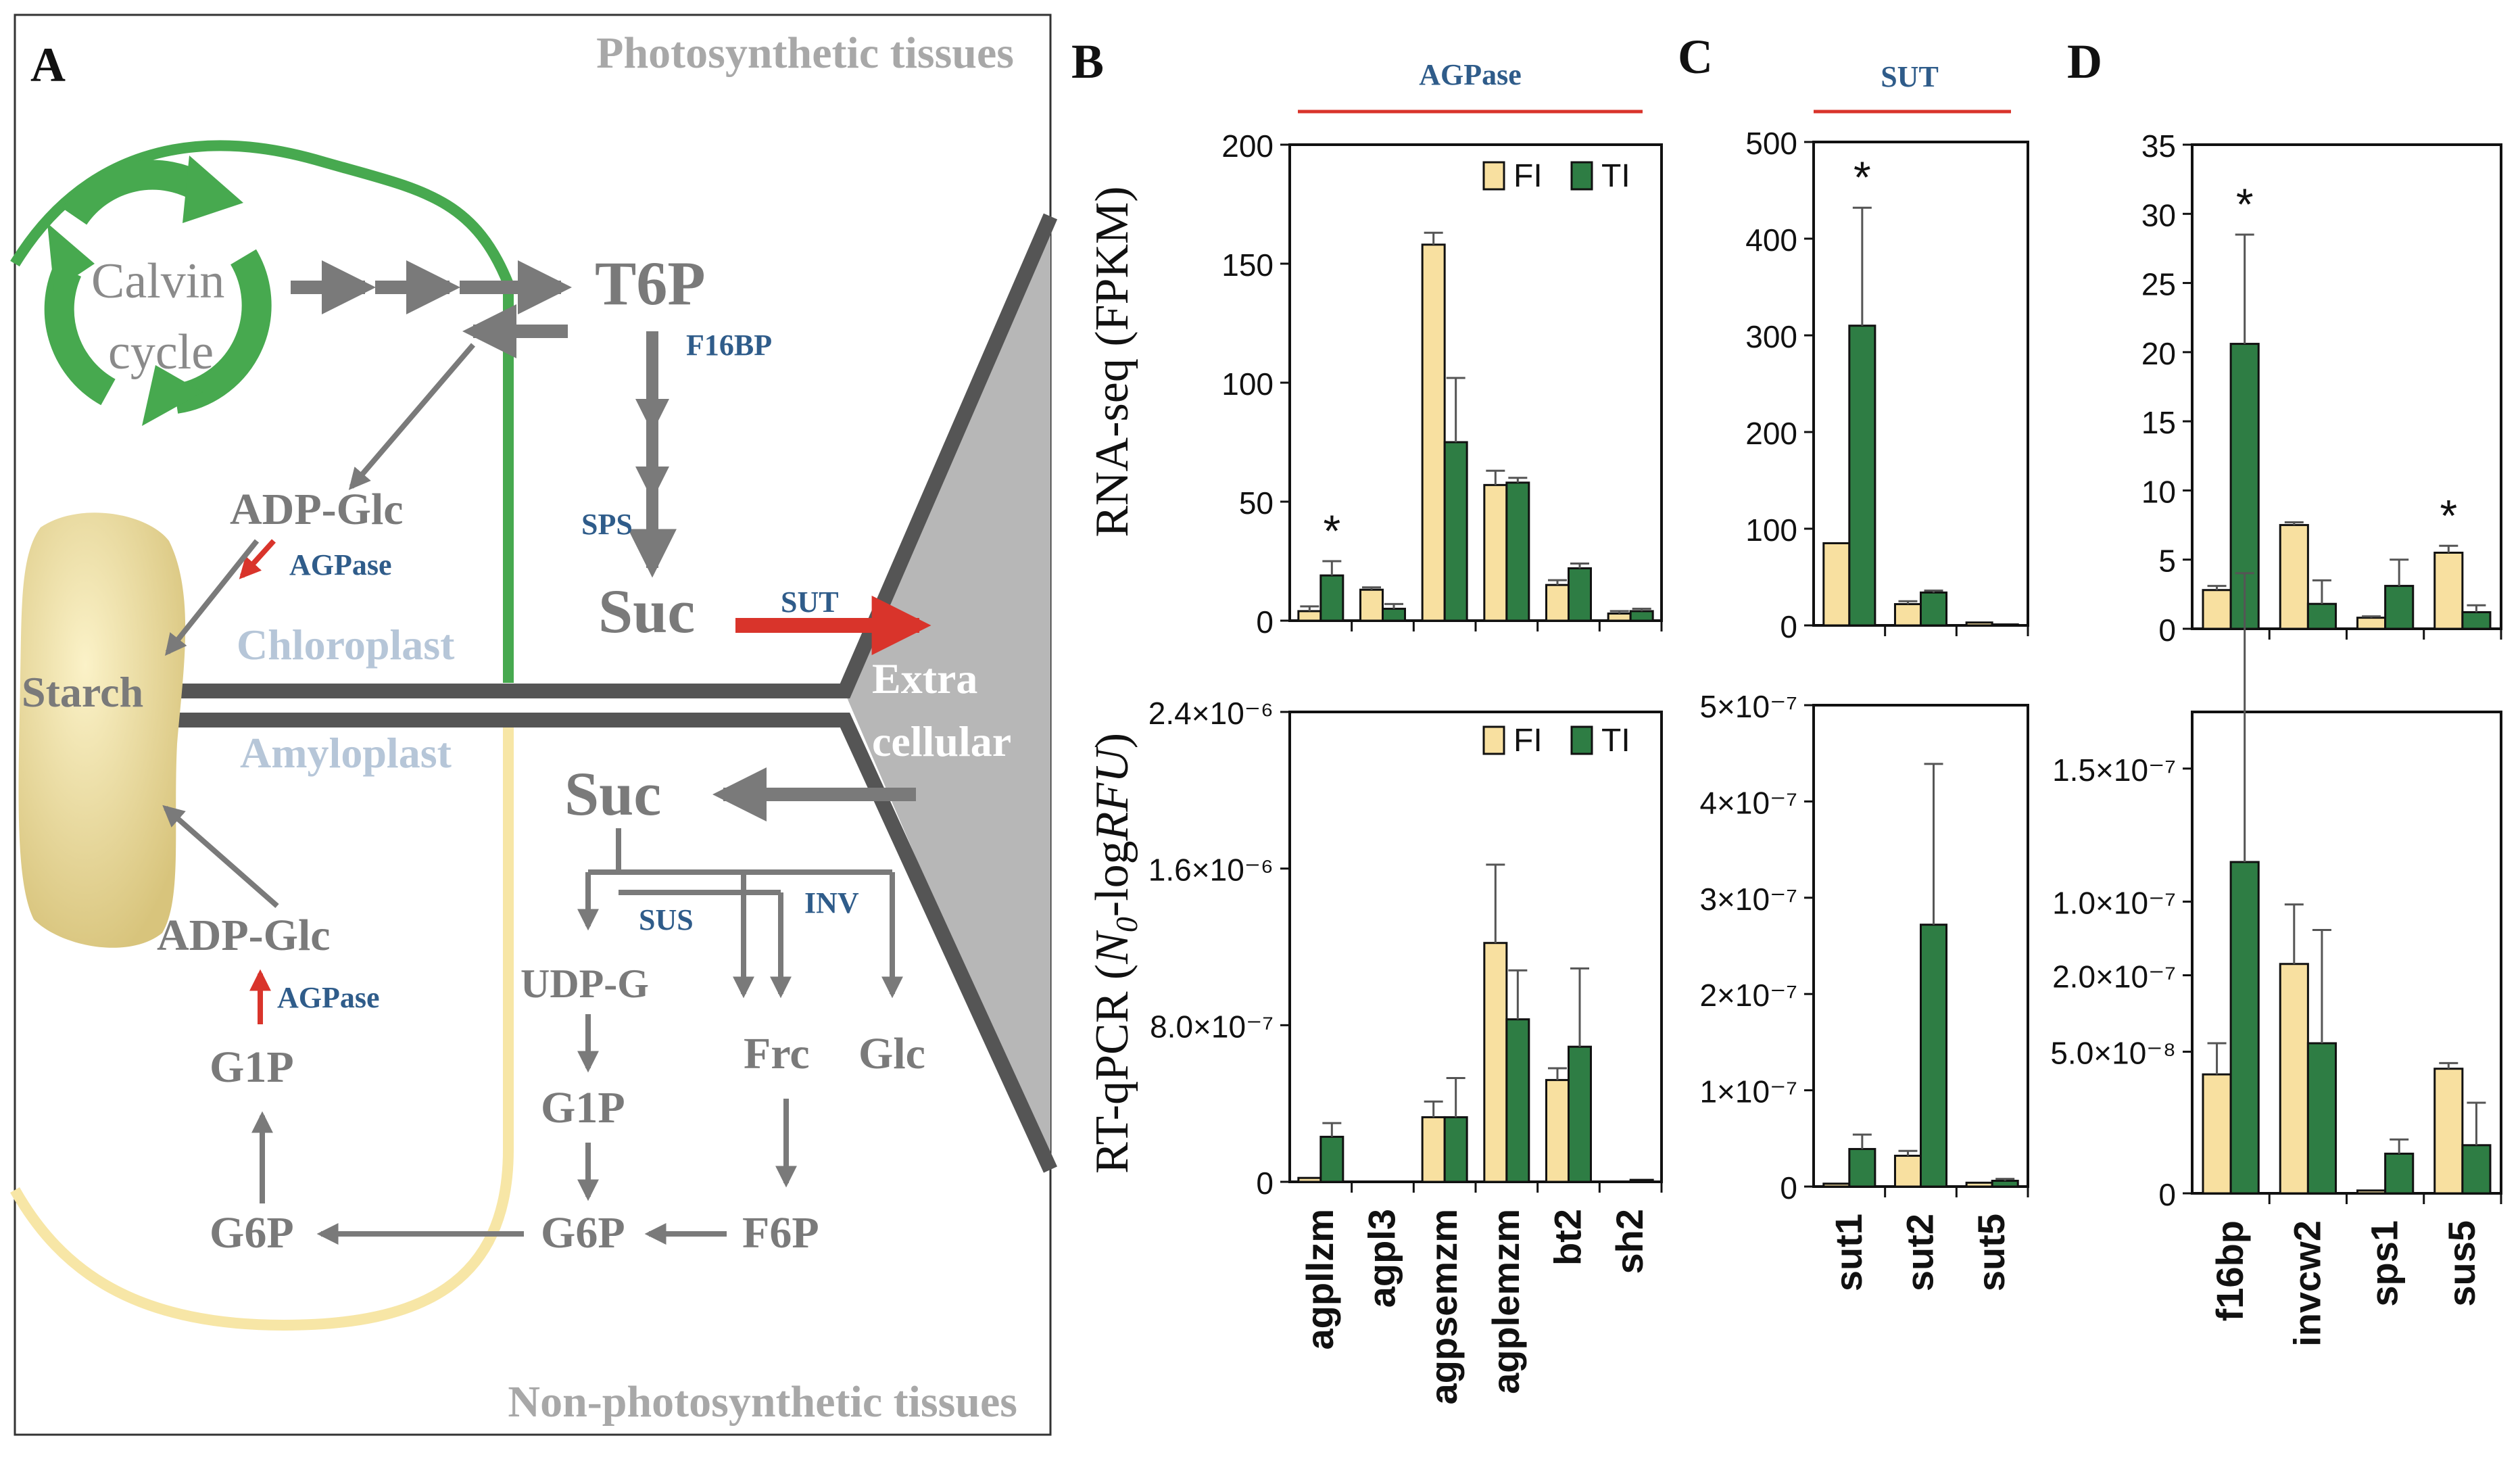 The width and height of the screenshot is (2520, 1457). What do you see at coordinates (777, 1054) in the screenshot?
I see `frc-label: Frc` at bounding box center [777, 1054].